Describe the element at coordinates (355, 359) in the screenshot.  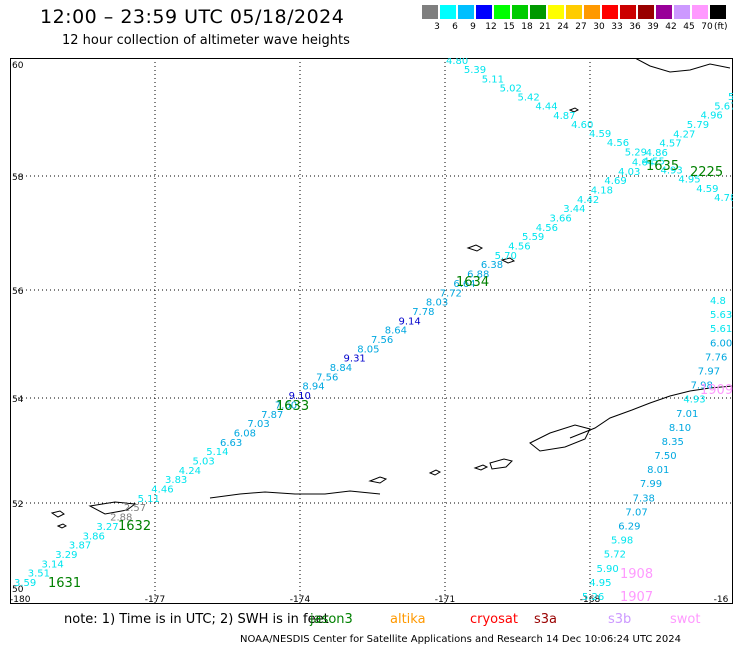
I see `swh-value: 9.31` at that location.